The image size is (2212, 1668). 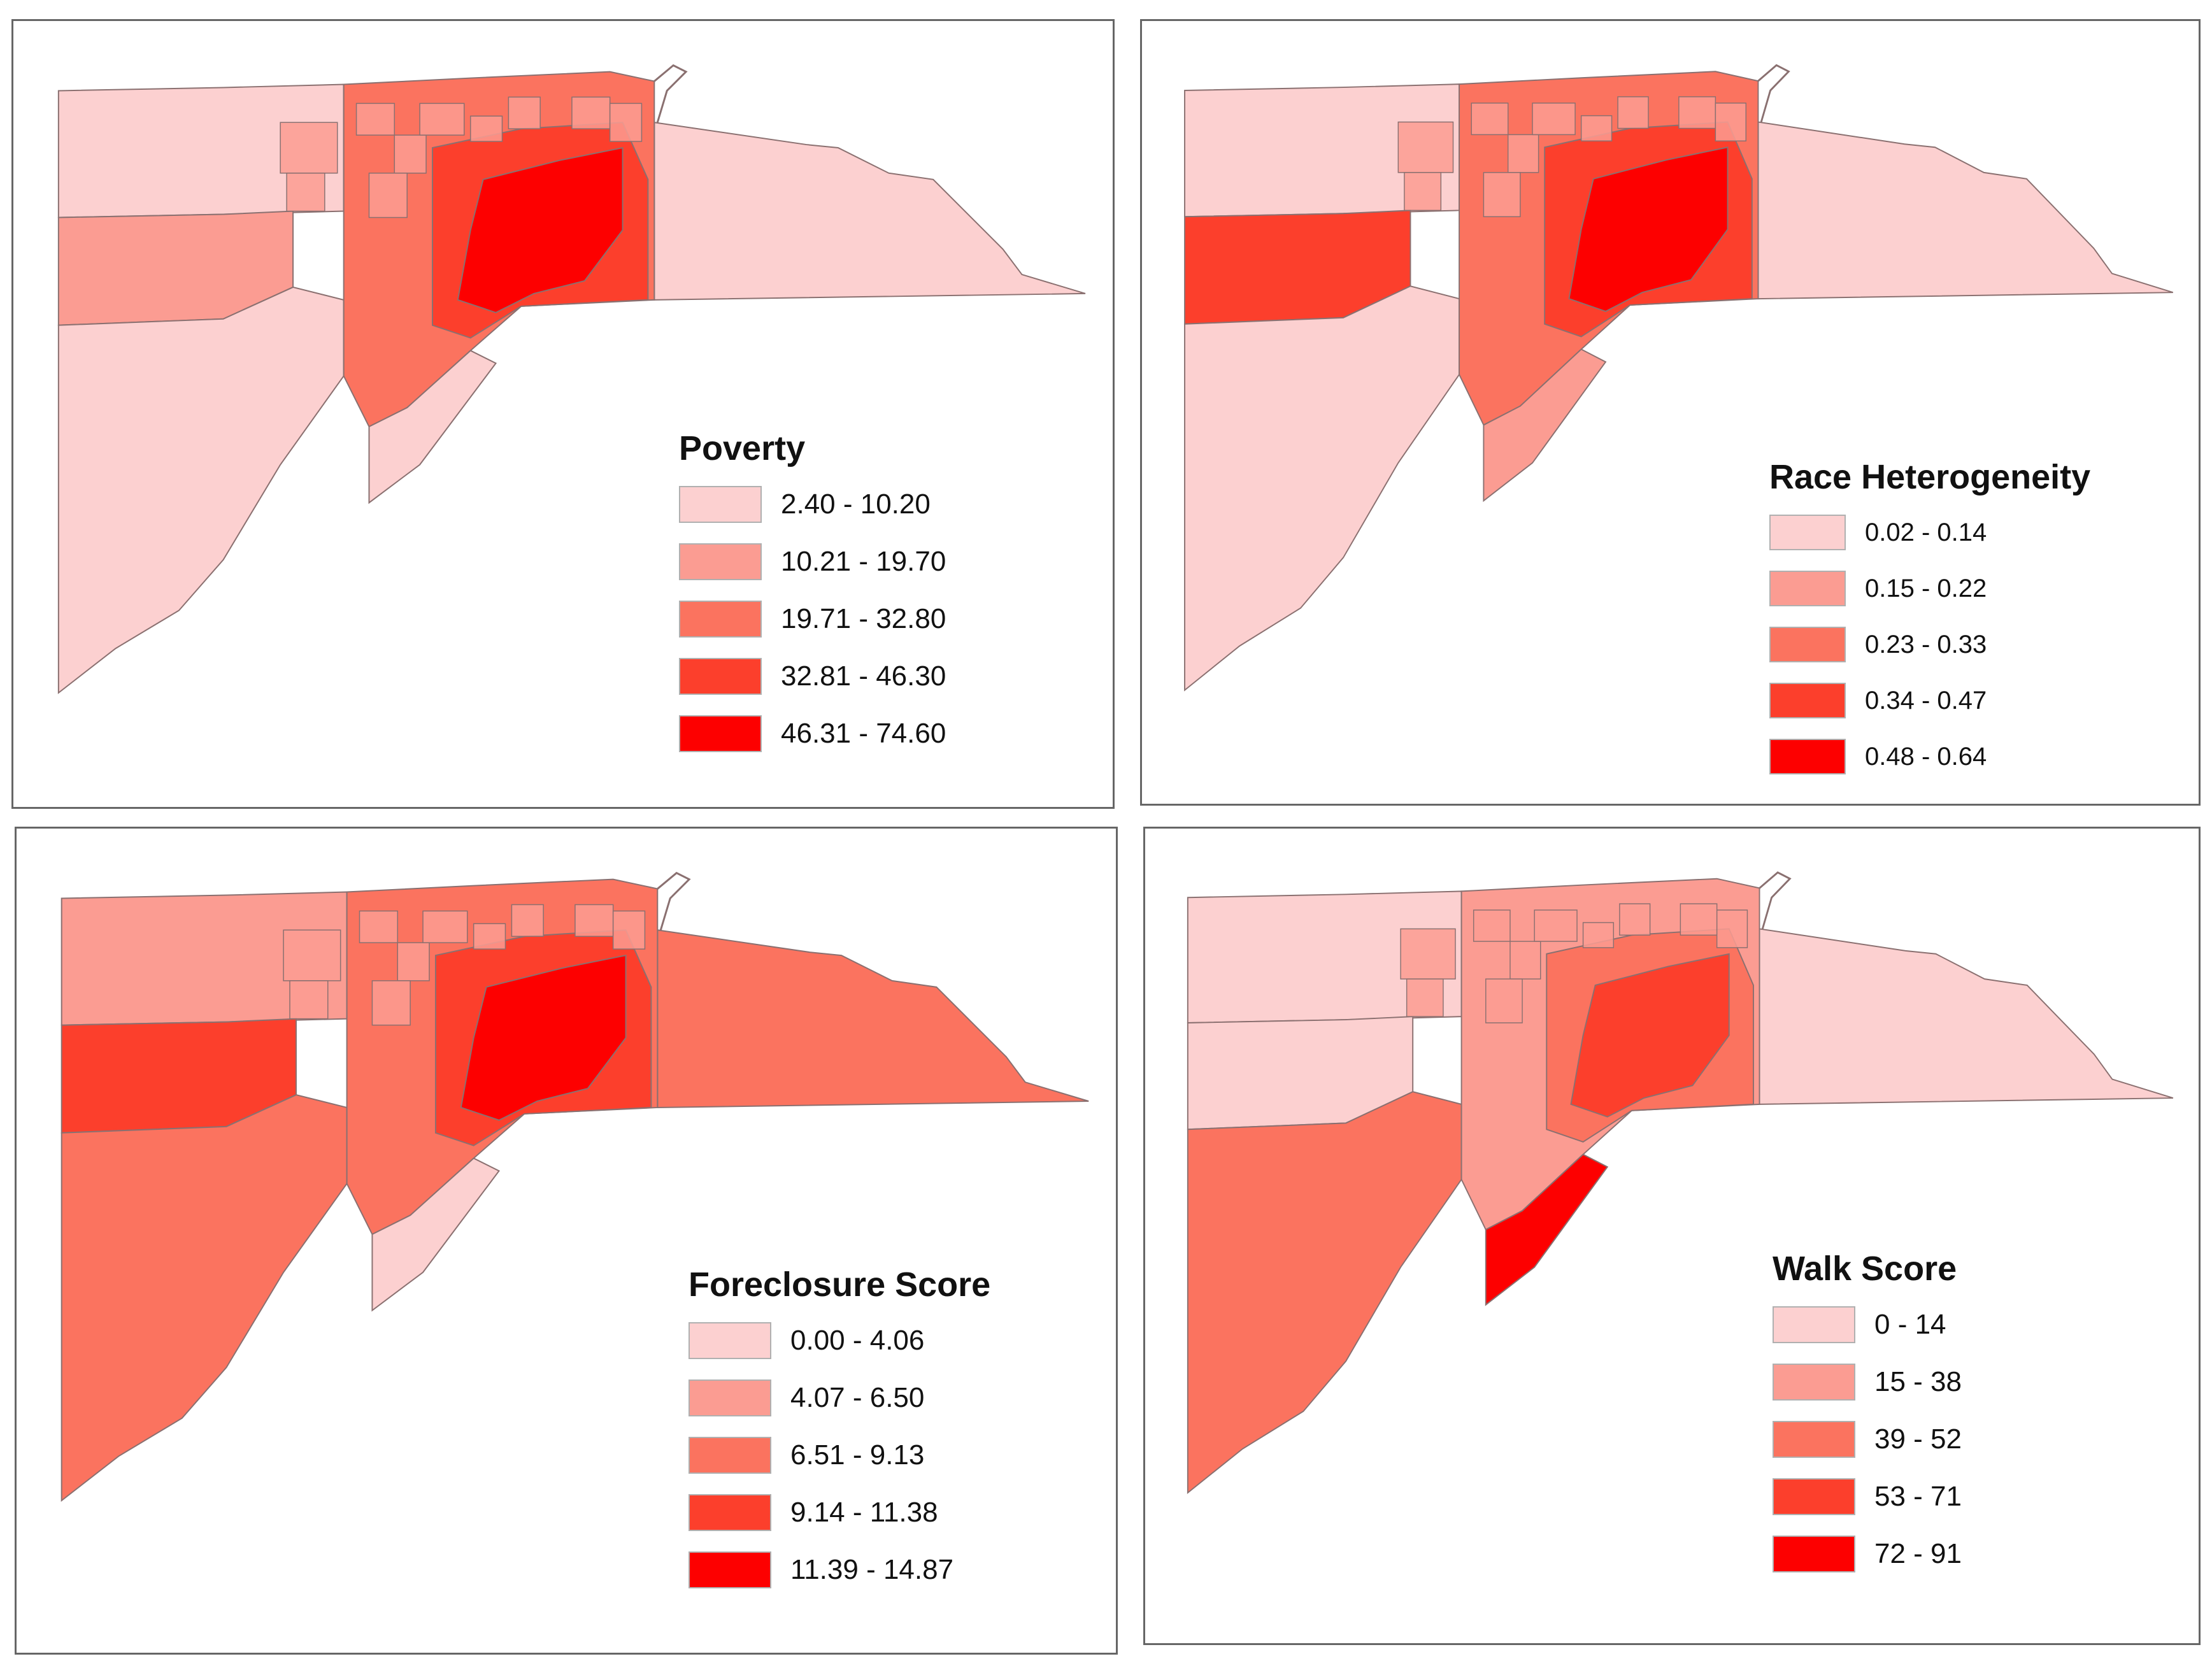 What do you see at coordinates (1918, 1553) in the screenshot?
I see `legend-label: 72 - 91` at bounding box center [1918, 1553].